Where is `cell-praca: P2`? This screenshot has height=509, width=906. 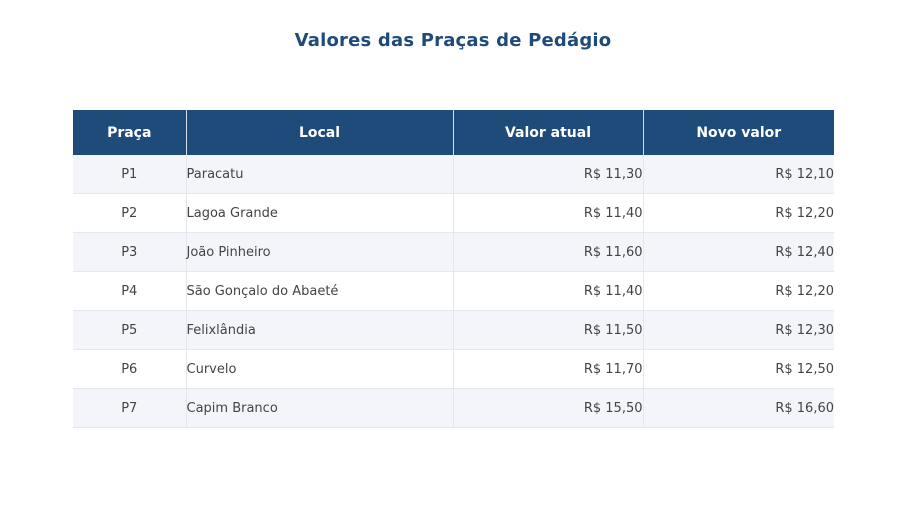
cell-praca: P2 is located at coordinates (130, 213).